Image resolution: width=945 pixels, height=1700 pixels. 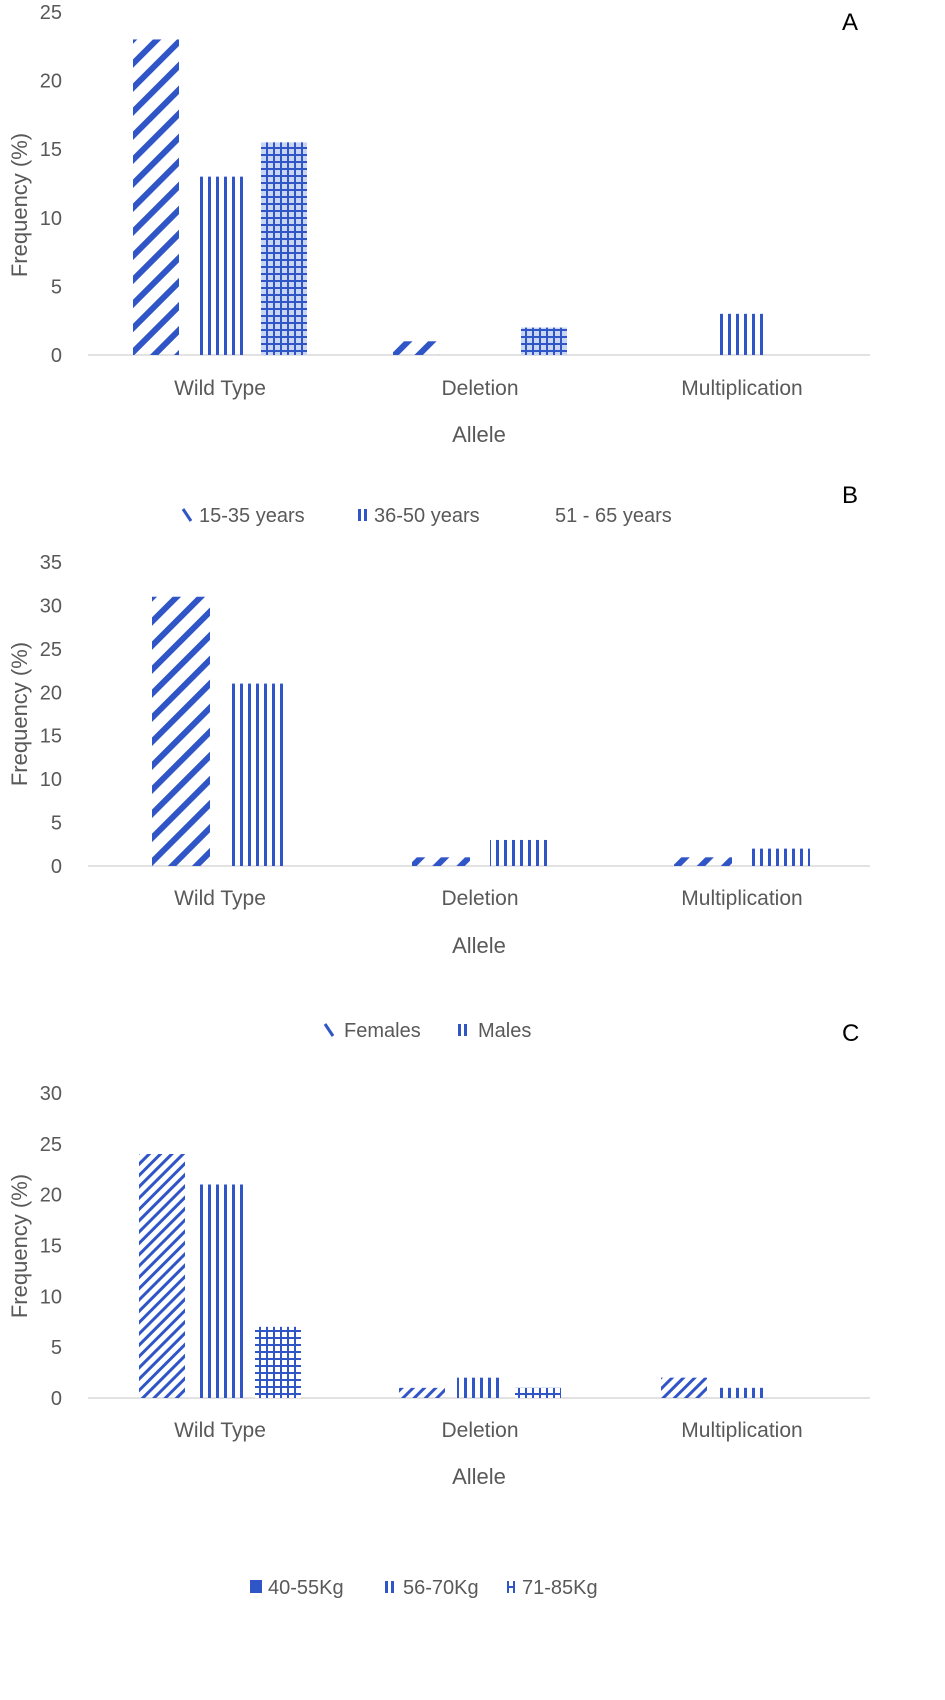 I want to click on legend: 15-35 years 36-50 years 51 - 65 years, so click(x=426, y=516).